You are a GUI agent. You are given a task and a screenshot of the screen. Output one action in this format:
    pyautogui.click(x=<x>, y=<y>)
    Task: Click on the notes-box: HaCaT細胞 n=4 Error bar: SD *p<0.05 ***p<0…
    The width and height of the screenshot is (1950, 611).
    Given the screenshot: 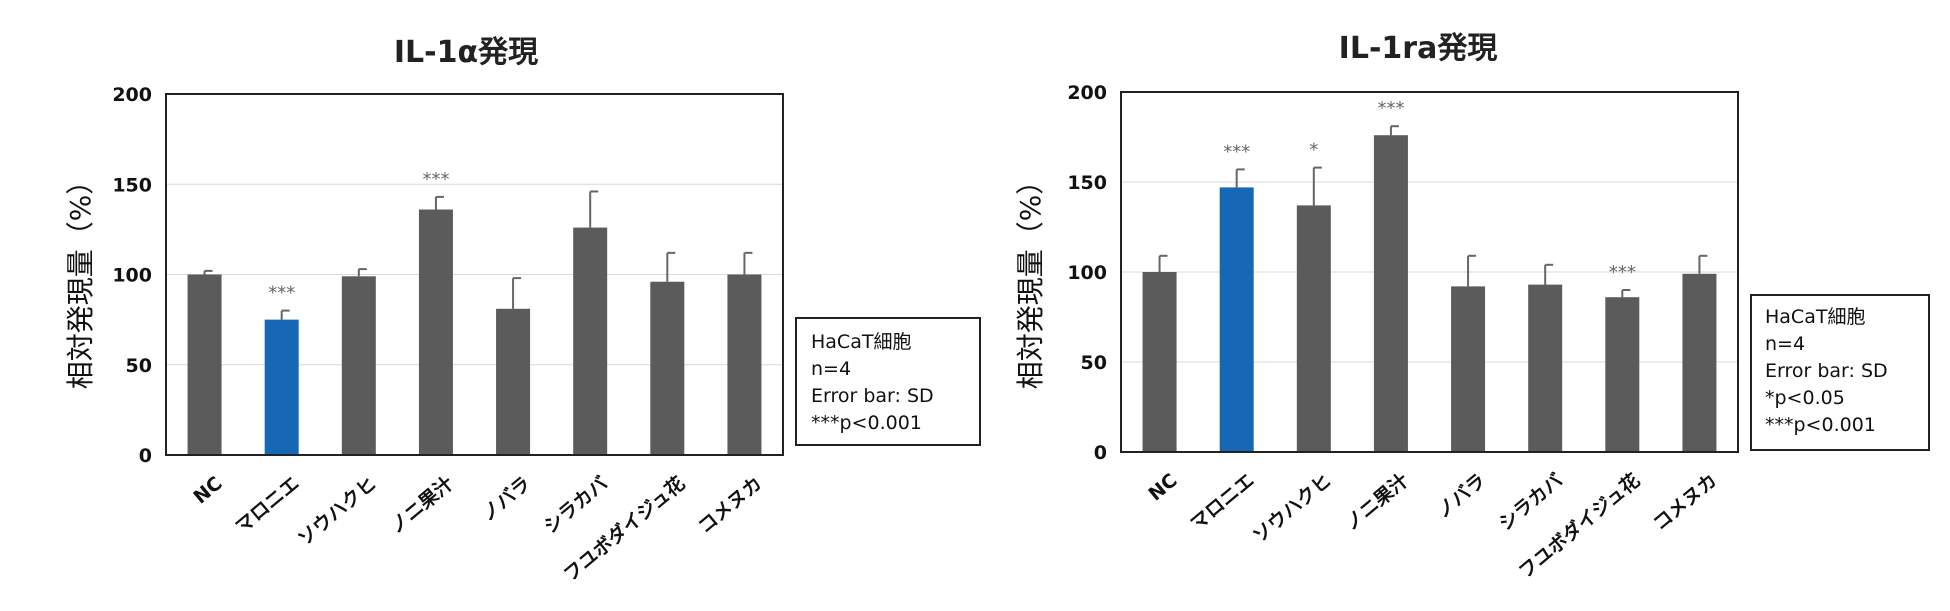 What is the action you would take?
    pyautogui.click(x=1840, y=372)
    